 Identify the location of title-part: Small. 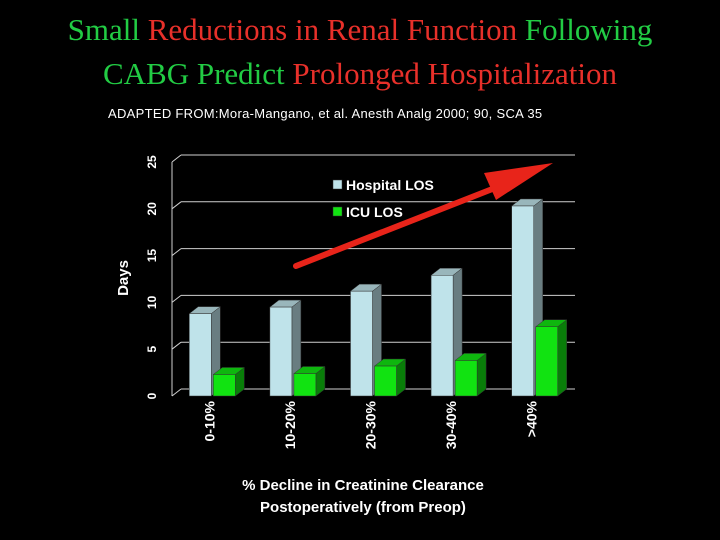
(107, 29).